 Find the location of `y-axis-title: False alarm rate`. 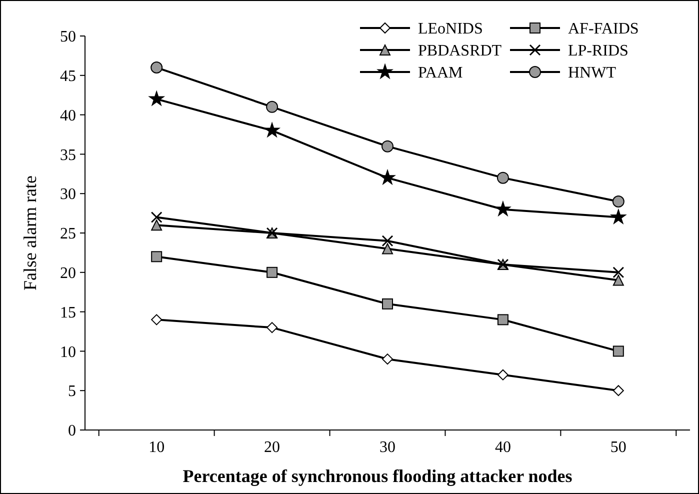

y-axis-title: False alarm rate is located at coordinates (30, 233).